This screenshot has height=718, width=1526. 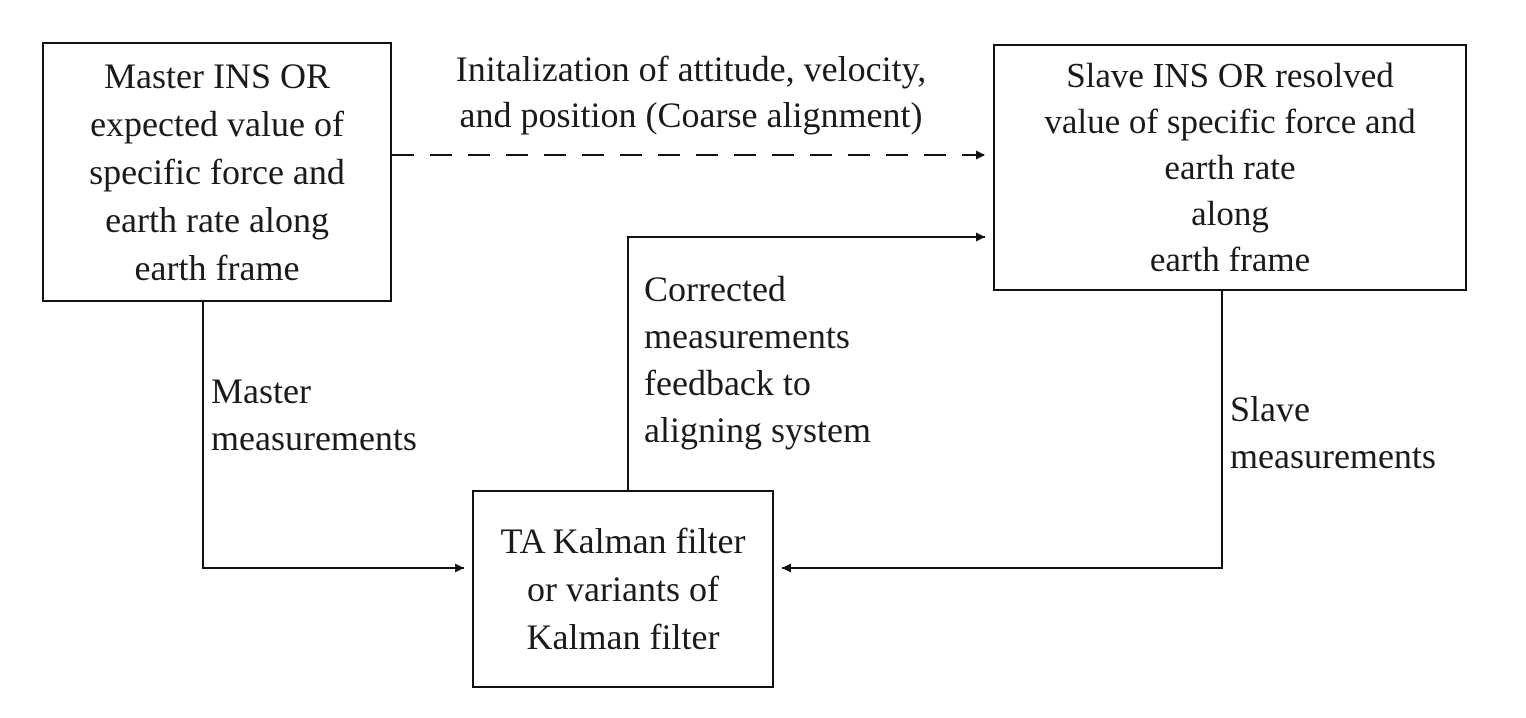 What do you see at coordinates (727, 383) in the screenshot?
I see `feedback-label-line: feedback to` at bounding box center [727, 383].